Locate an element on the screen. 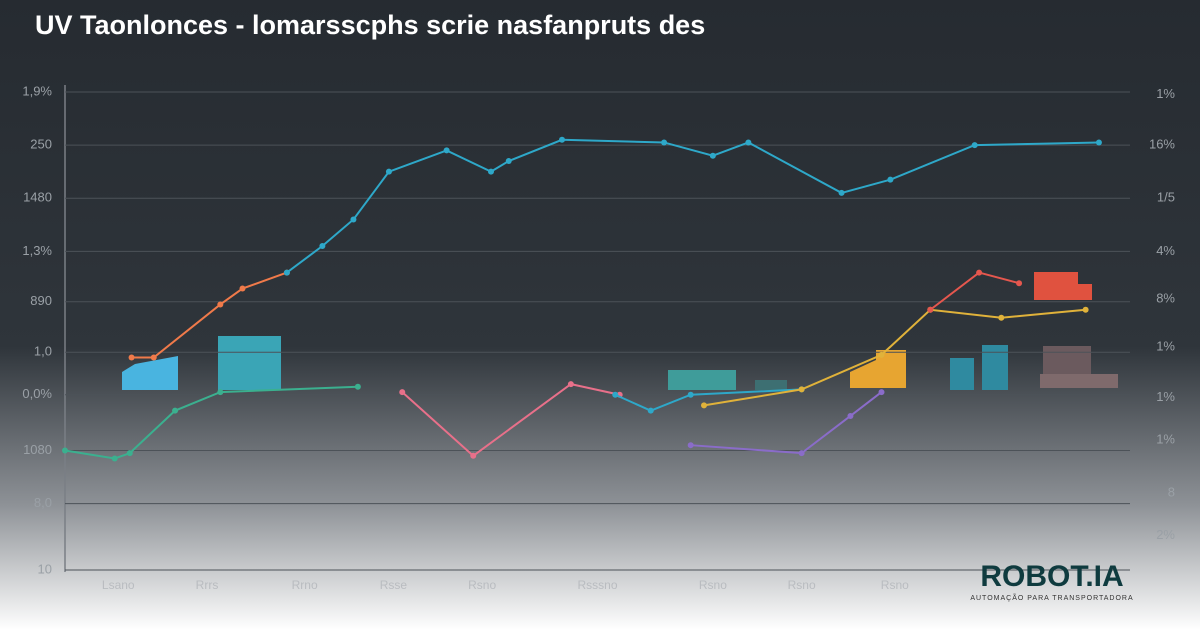 Image resolution: width=1200 pixels, height=630 pixels. y-tick-label: 0,0% is located at coordinates (37, 393).